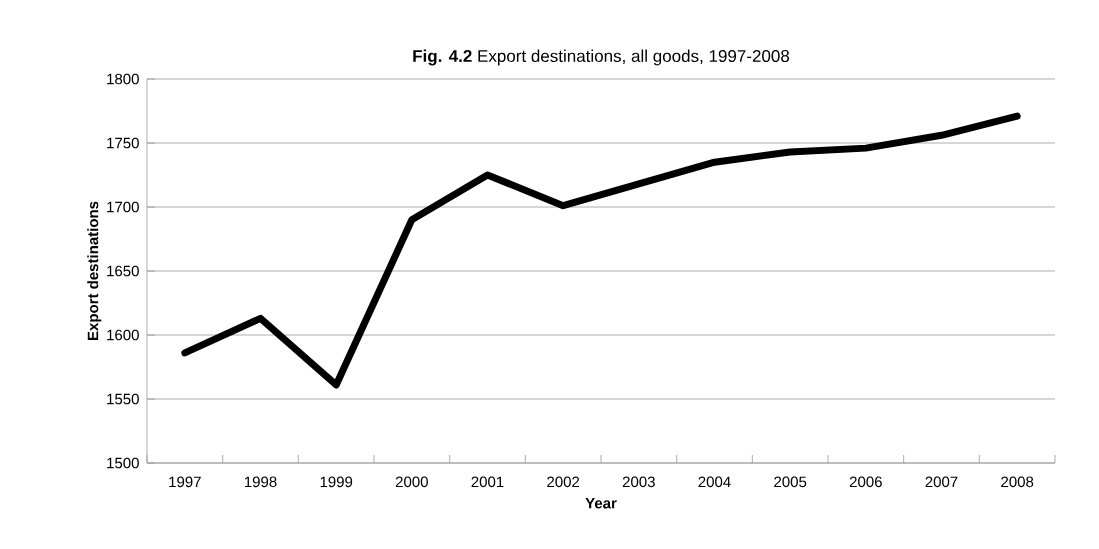 The image size is (1099, 549). Describe the element at coordinates (487, 482) in the screenshot. I see `x-tick-label: 2001` at that location.